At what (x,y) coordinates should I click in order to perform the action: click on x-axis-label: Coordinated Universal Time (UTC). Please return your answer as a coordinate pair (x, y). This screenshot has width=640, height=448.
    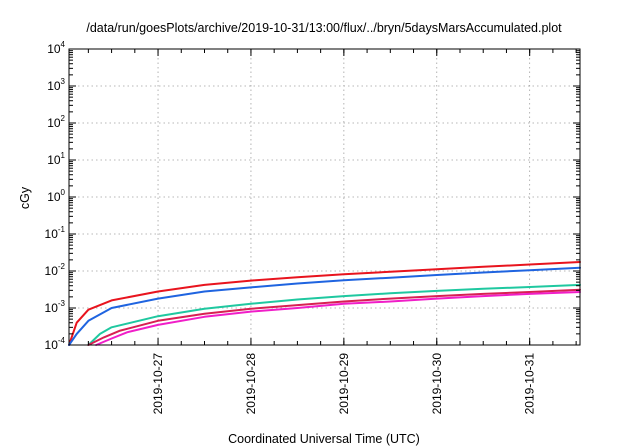
    Looking at the image, I should click on (324, 439).